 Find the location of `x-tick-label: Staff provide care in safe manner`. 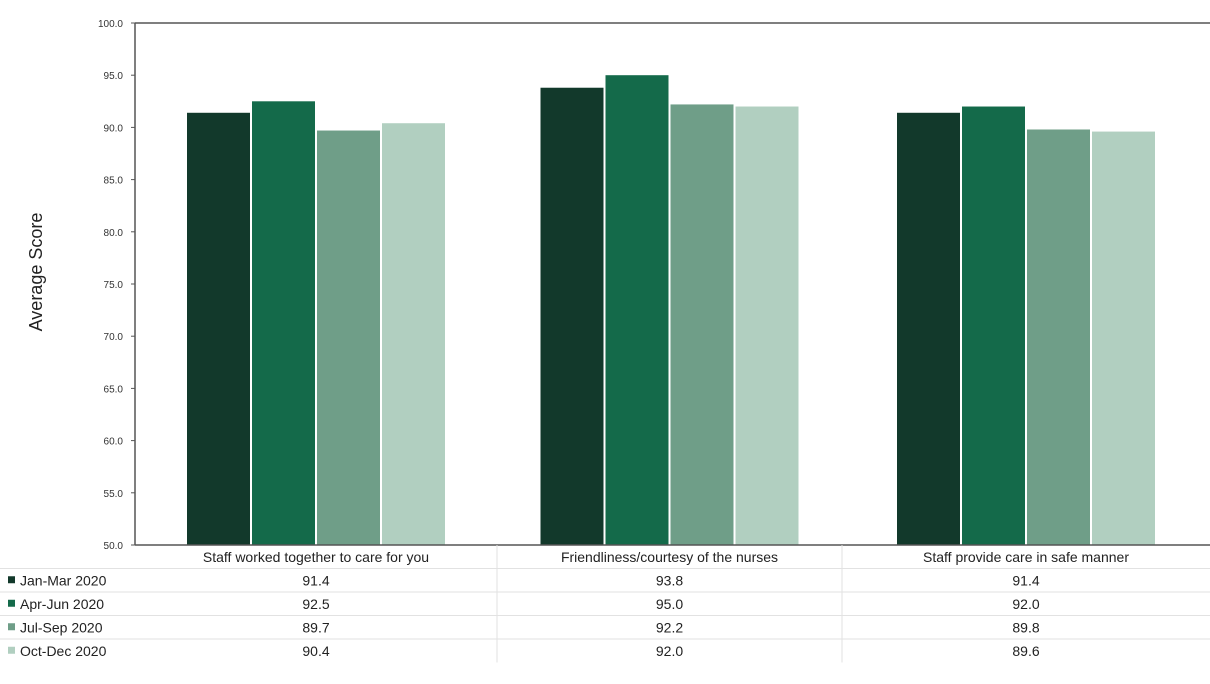

x-tick-label: Staff provide care in safe manner is located at coordinates (1026, 557).